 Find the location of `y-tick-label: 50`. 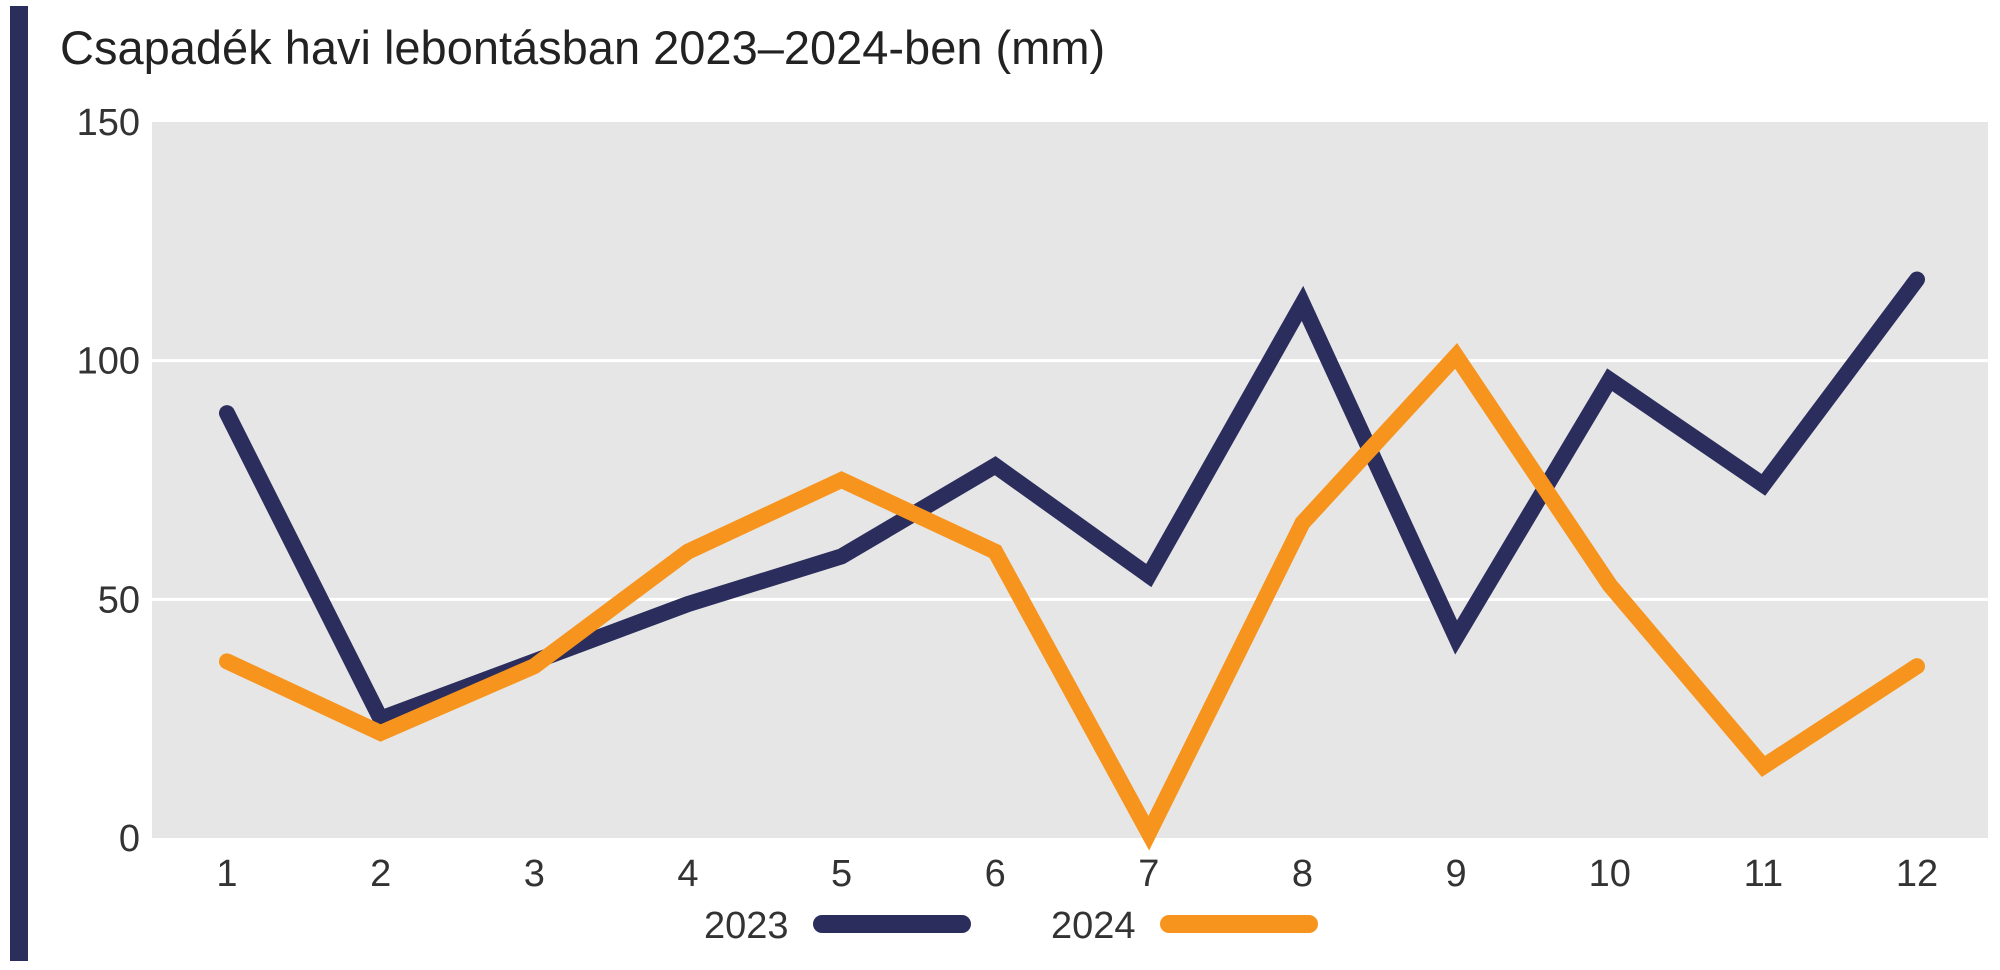

y-tick-label: 50 is located at coordinates (119, 600).